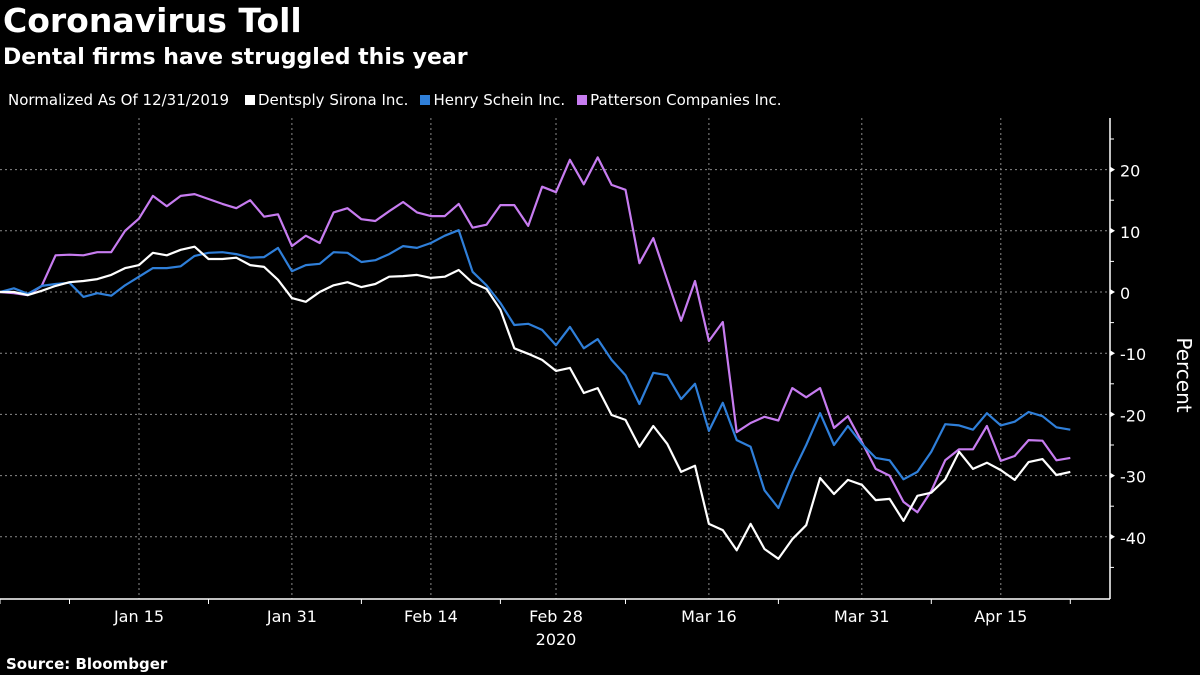 The image size is (1200, 675). What do you see at coordinates (1130, 171) in the screenshot?
I see `y-tick-label: 20` at bounding box center [1130, 171].